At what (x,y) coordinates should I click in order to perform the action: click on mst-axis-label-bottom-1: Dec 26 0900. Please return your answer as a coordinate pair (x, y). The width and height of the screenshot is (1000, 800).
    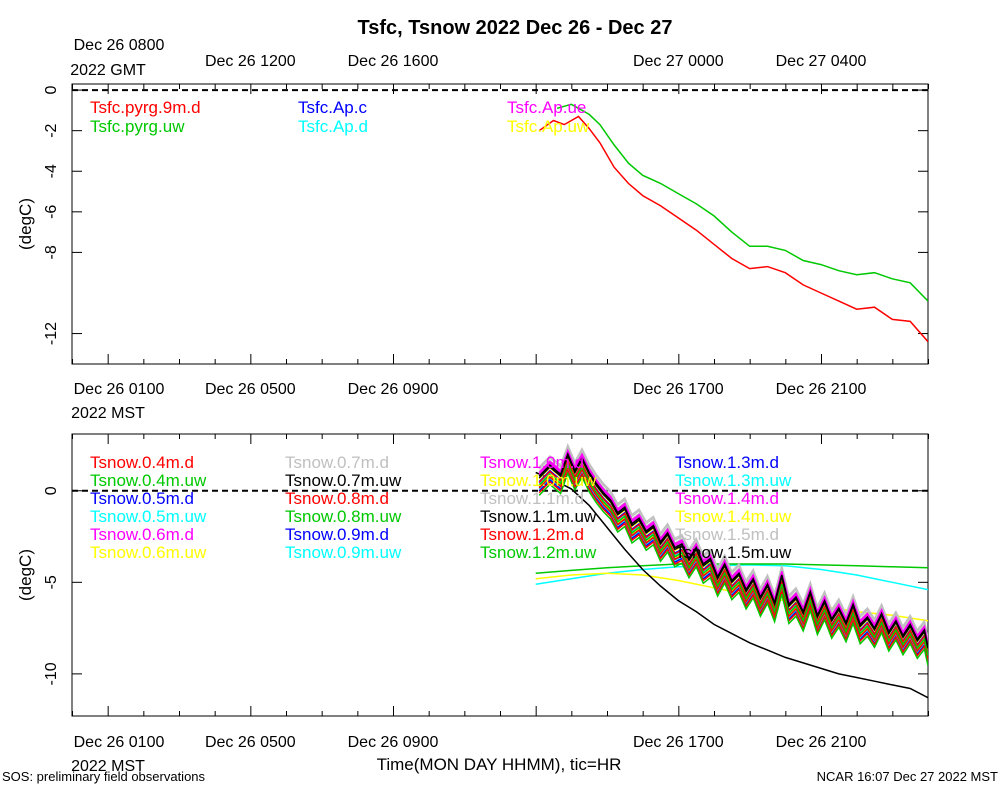
    Looking at the image, I should click on (393, 742).